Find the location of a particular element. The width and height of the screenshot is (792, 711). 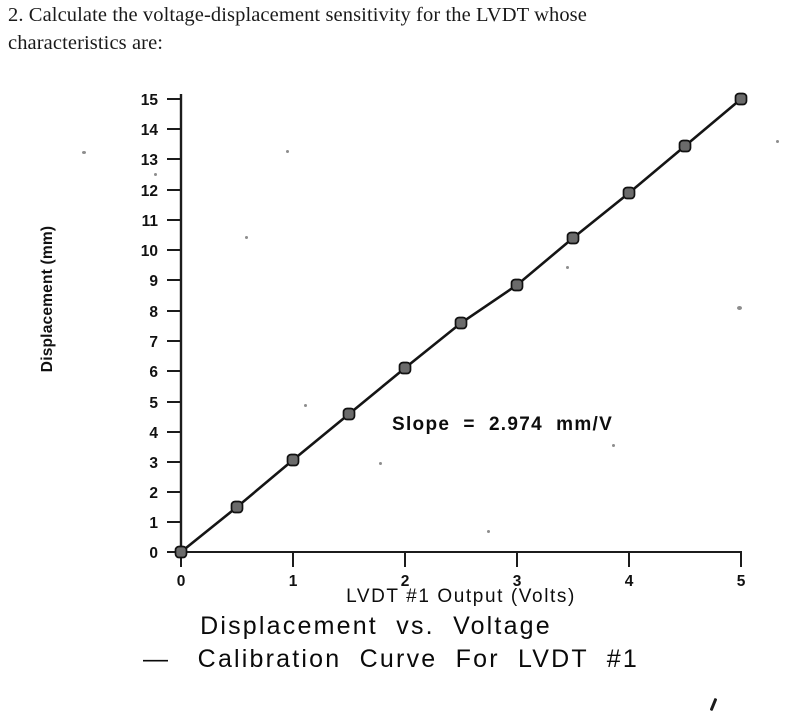

svg-text: 15 is located at coordinates (150, 100).